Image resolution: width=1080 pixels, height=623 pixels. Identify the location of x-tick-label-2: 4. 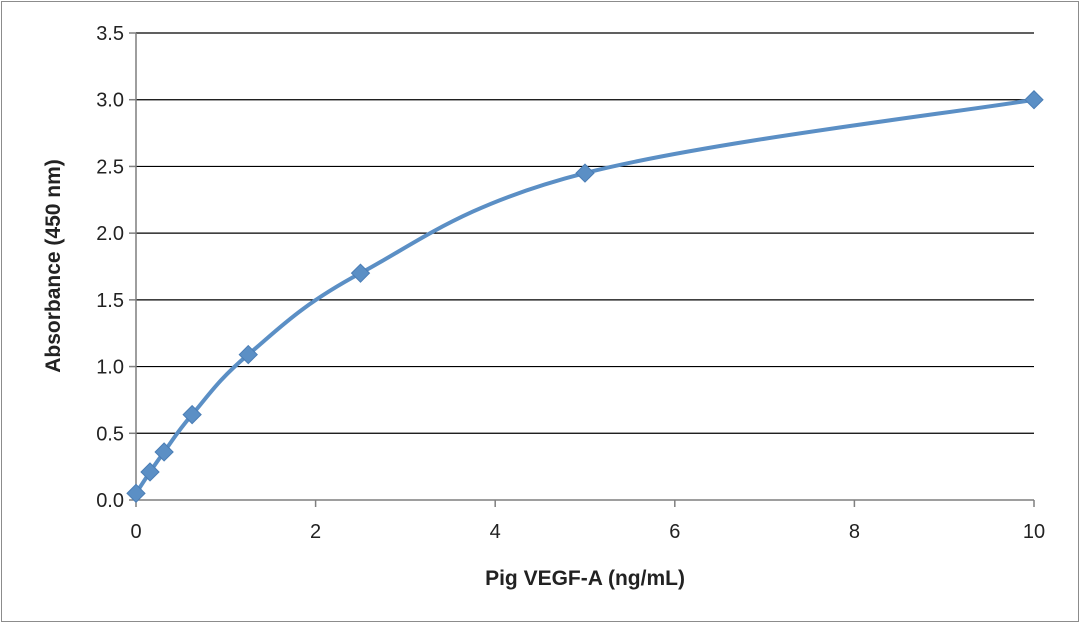
(495, 532).